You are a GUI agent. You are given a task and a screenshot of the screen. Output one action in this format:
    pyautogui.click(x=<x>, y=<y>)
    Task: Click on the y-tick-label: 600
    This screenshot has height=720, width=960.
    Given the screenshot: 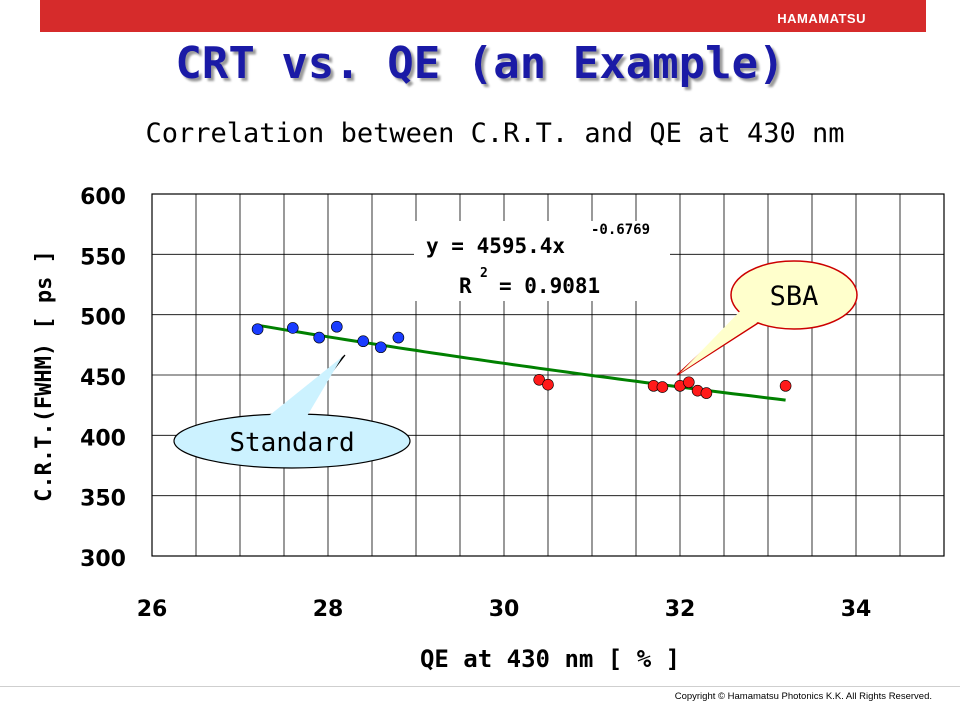 What is the action you would take?
    pyautogui.click(x=103, y=197)
    